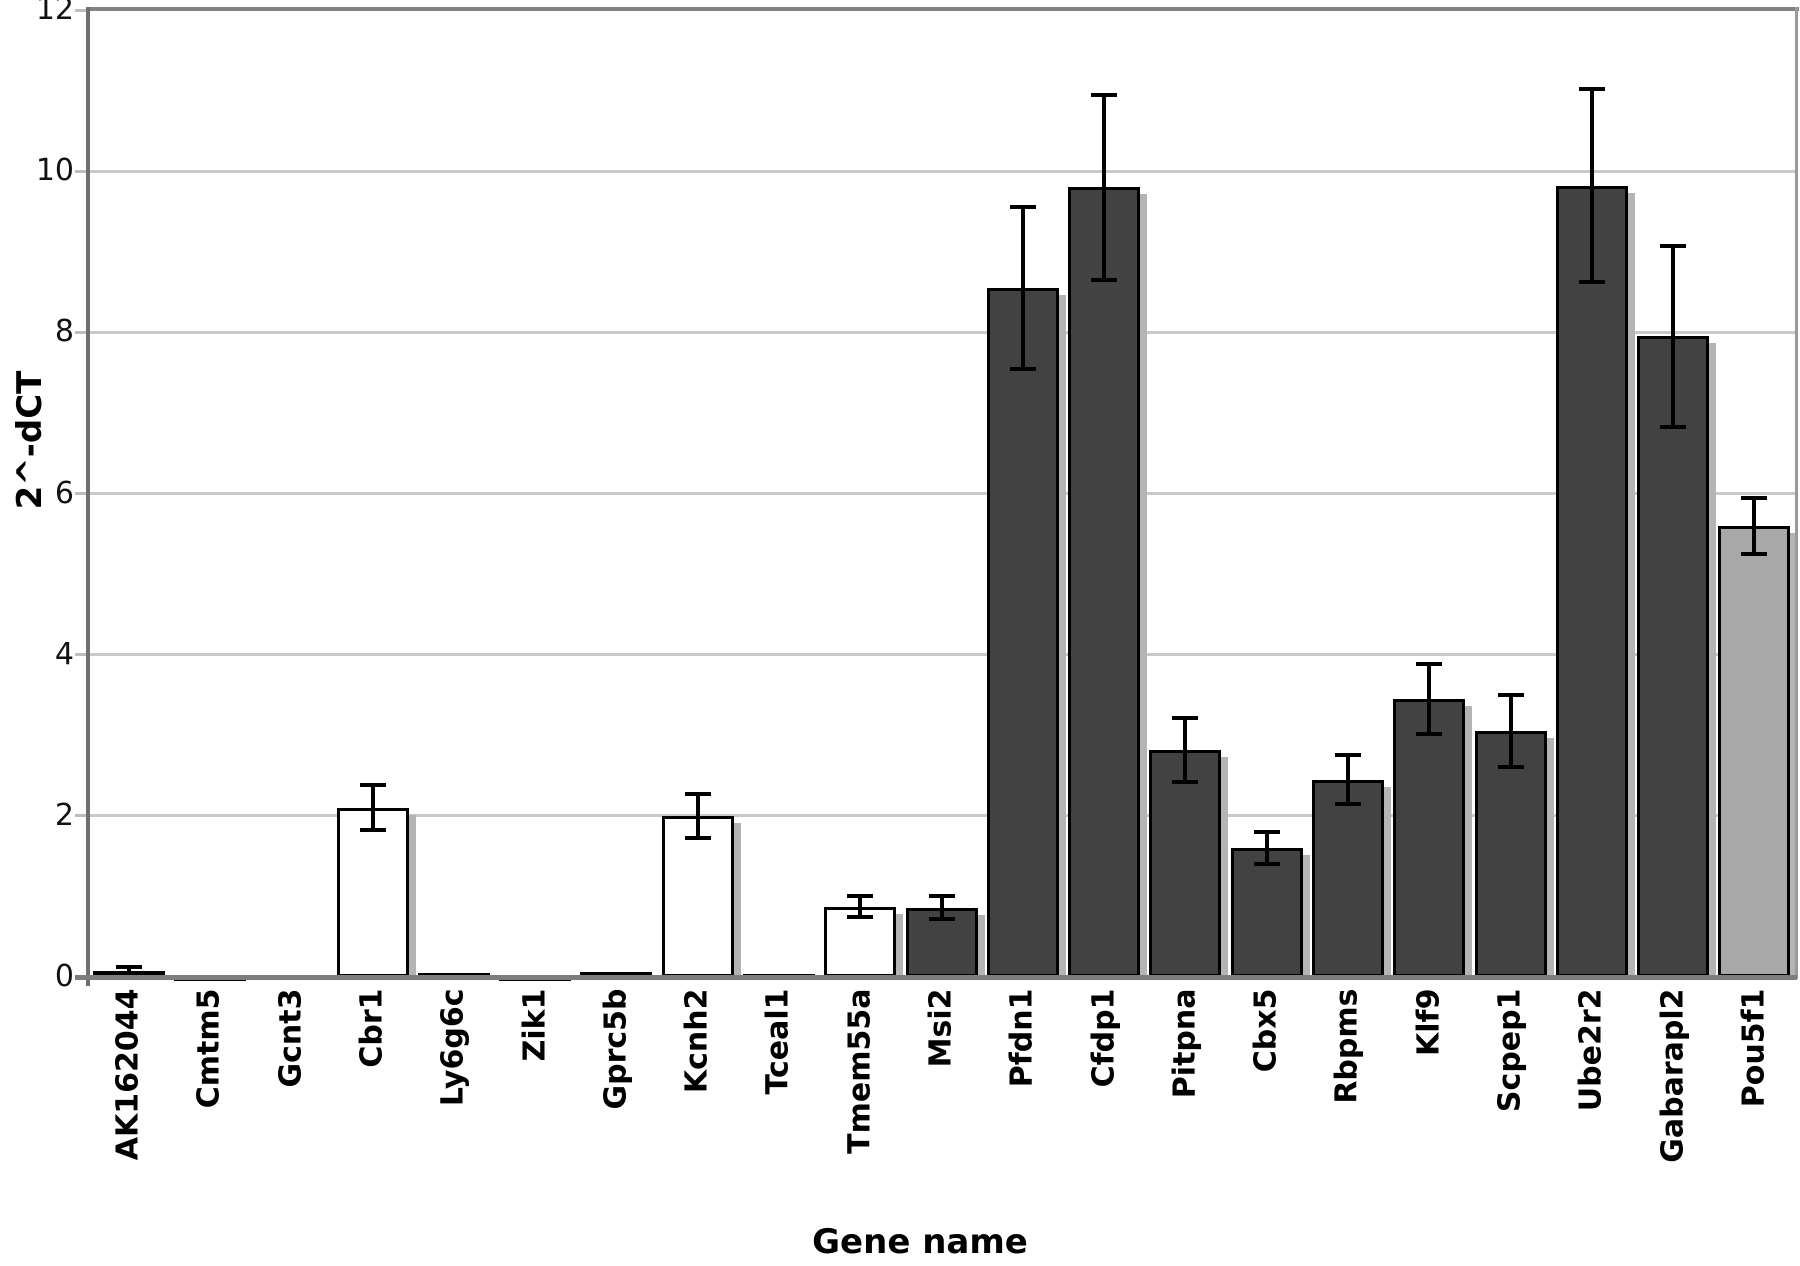 Image resolution: width=1800 pixels, height=1266 pixels. What do you see at coordinates (1796, 493) in the screenshot?
I see `plot-right-border` at bounding box center [1796, 493].